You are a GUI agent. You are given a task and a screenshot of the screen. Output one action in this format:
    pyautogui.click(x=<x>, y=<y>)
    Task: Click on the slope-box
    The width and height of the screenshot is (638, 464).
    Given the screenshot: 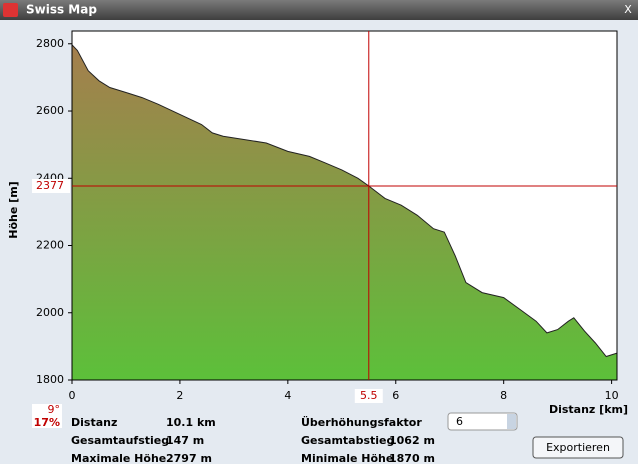 What is the action you would take?
    pyautogui.click(x=47, y=416)
    